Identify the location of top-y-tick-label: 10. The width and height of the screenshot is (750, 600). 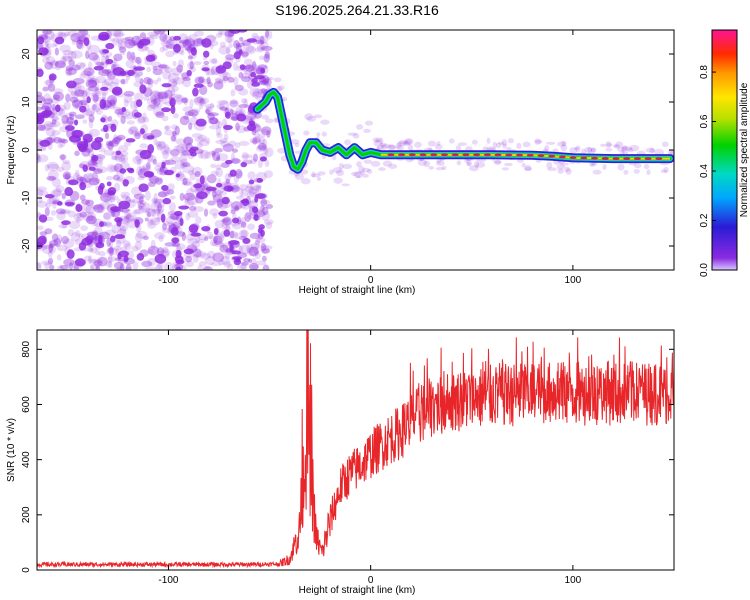
(26, 102).